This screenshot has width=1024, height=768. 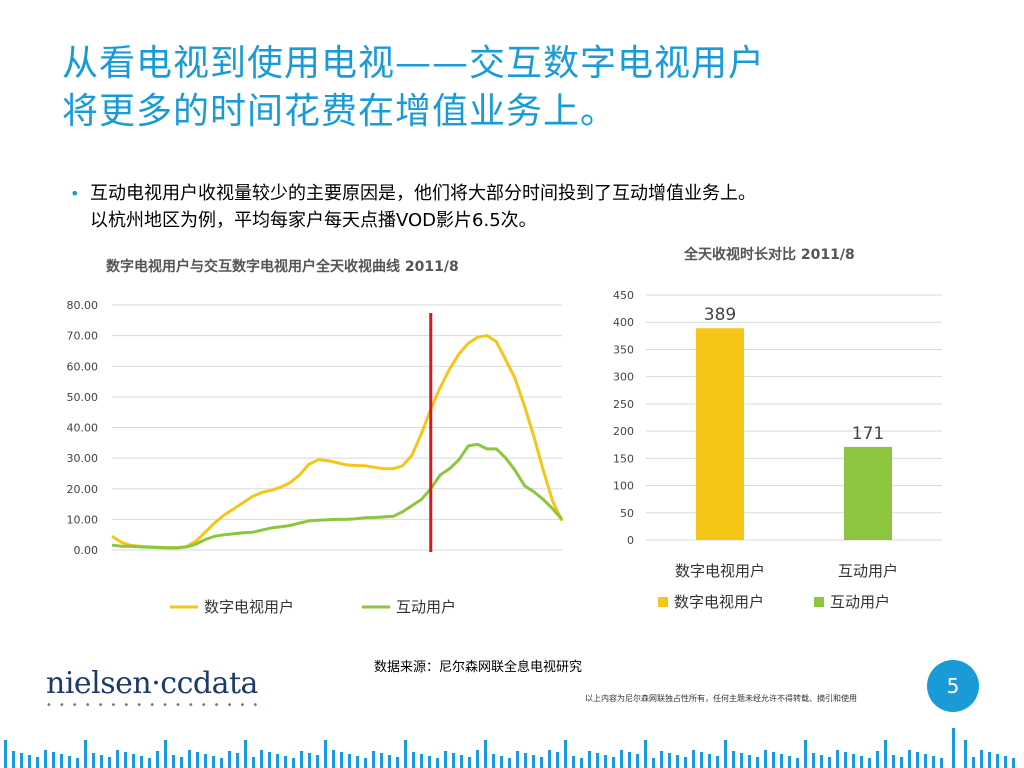 I want to click on bar-chart-y-tick: 100, so click(x=623, y=486).